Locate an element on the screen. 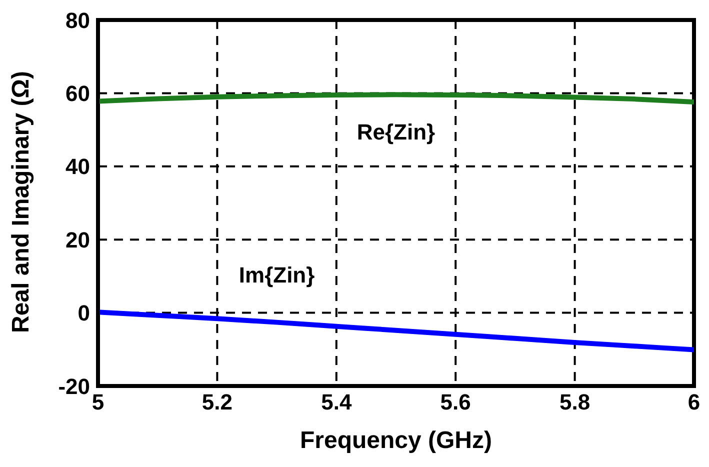  x-tick-label: 6 is located at coordinates (694, 402).